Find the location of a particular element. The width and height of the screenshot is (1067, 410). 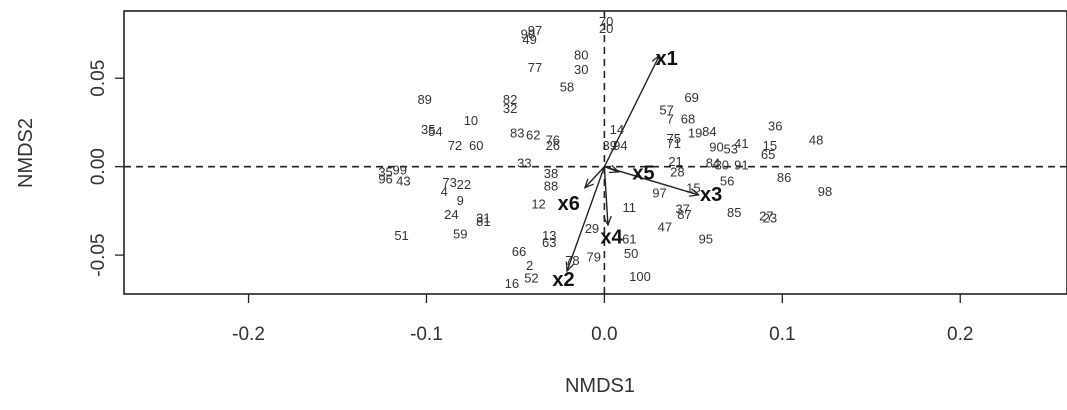

site-point-label: 81 is located at coordinates (483, 221).